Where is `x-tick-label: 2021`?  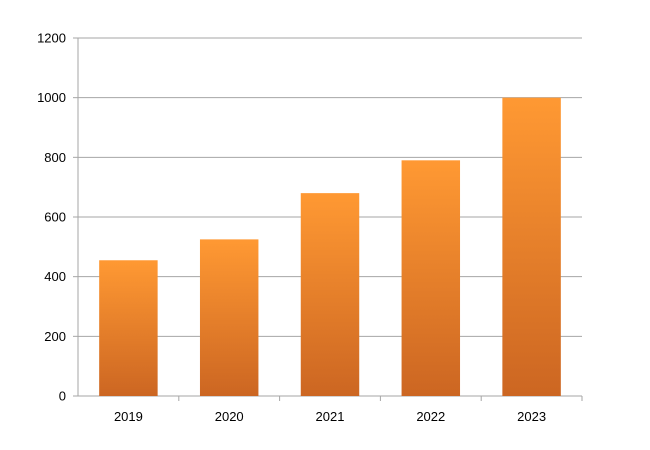
x-tick-label: 2021 is located at coordinates (330, 416).